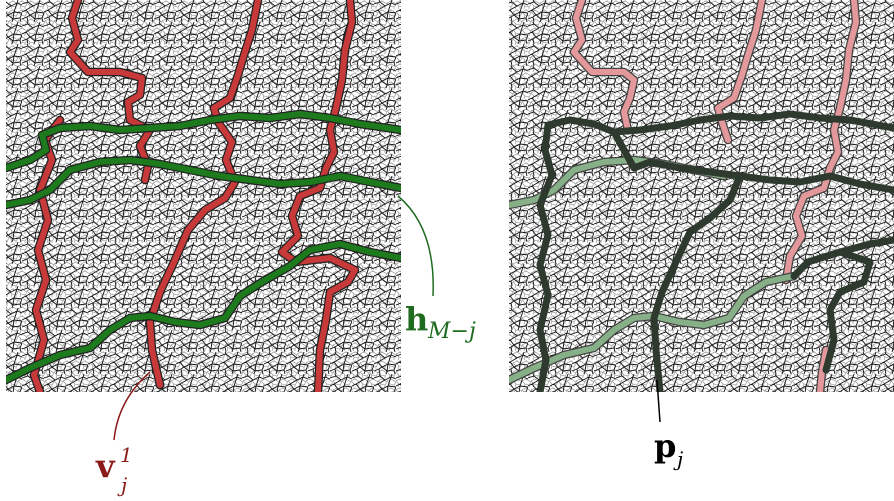  What do you see at coordinates (546, 256) in the screenshot?
I see `dark-path-left` at bounding box center [546, 256].